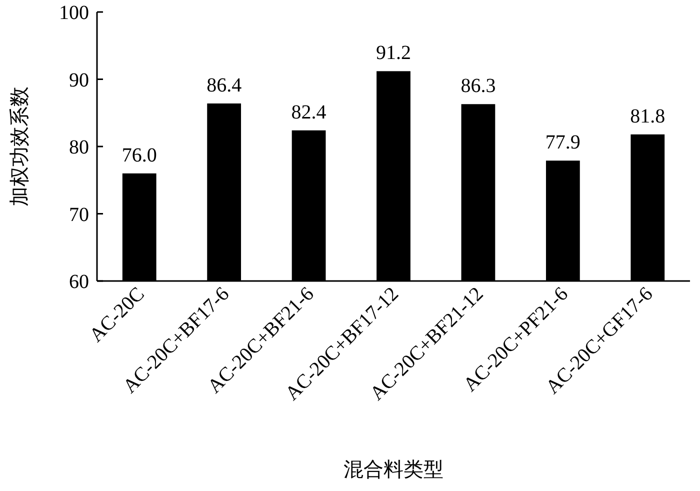 This screenshot has width=700, height=491. I want to click on data-label: 77.9, so click(562, 143).